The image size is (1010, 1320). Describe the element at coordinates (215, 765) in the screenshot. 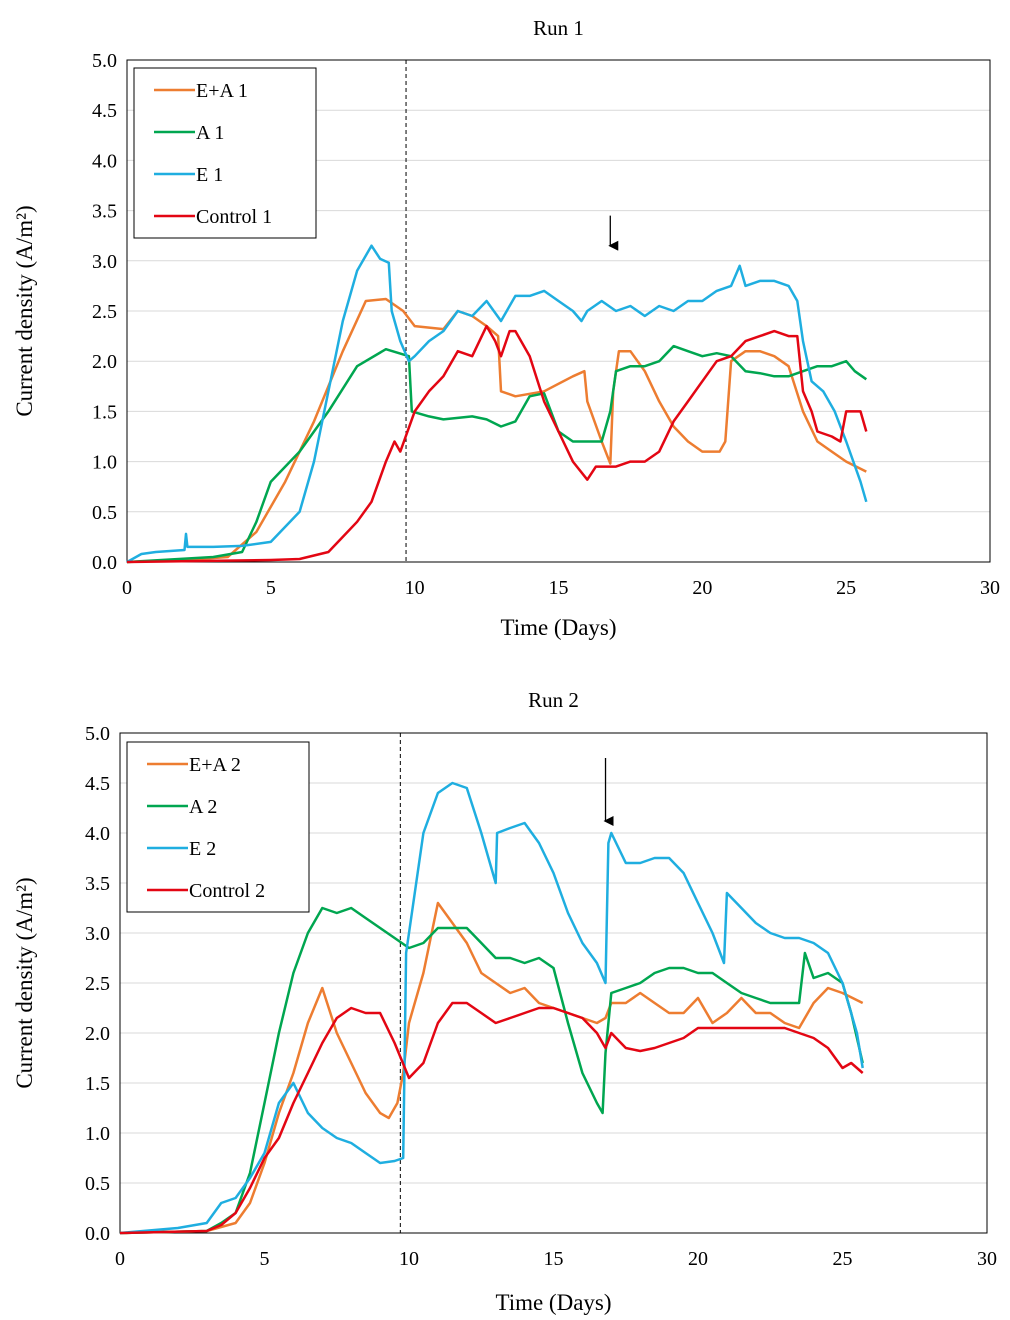

I see `legend-label: E+A 2` at that location.